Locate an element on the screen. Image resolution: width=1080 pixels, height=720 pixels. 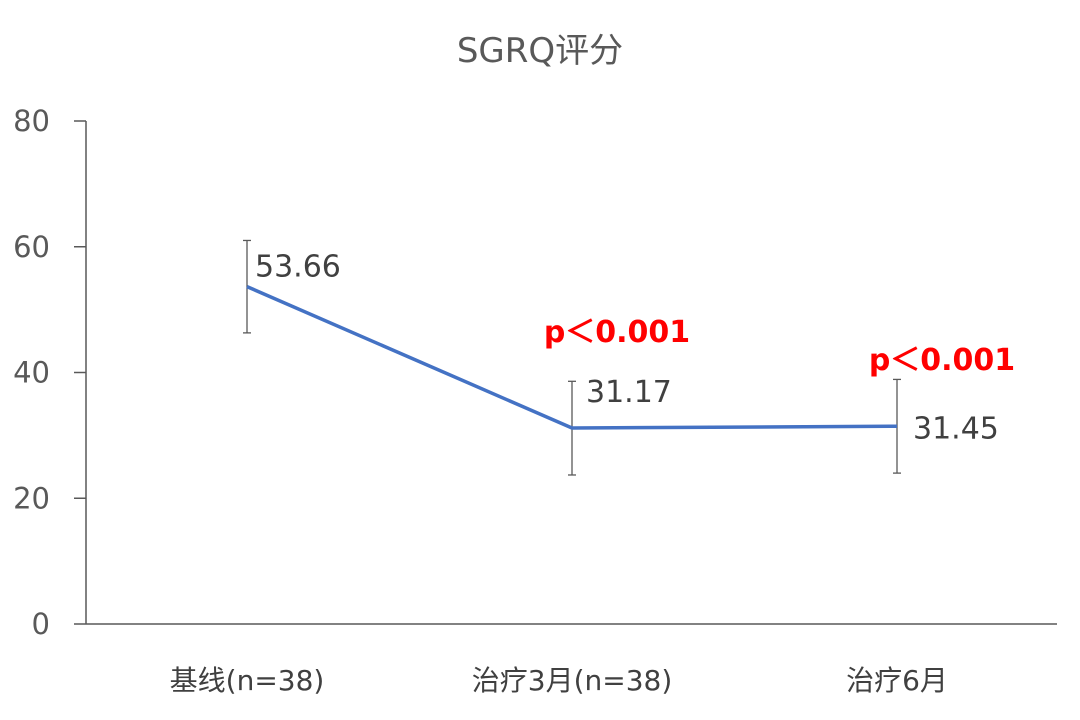
chart-title: SGRQ评分 is located at coordinates (540, 51).